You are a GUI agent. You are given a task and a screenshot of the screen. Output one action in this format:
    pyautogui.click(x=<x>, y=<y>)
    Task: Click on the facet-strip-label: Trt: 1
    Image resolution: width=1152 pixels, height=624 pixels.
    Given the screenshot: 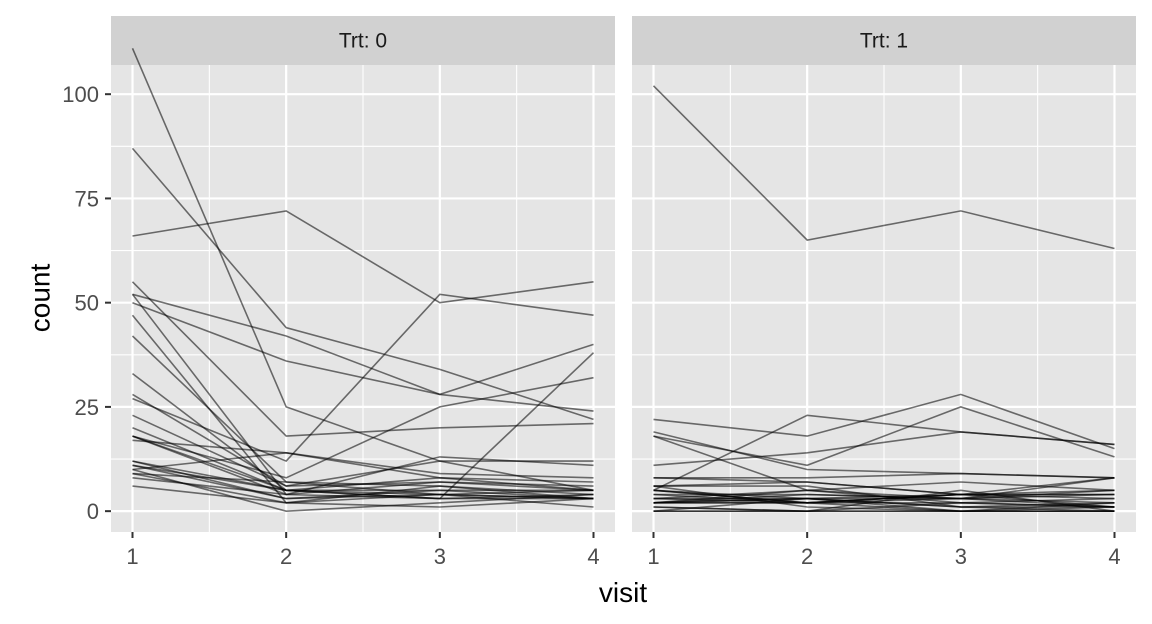 What is the action you would take?
    pyautogui.click(x=884, y=41)
    